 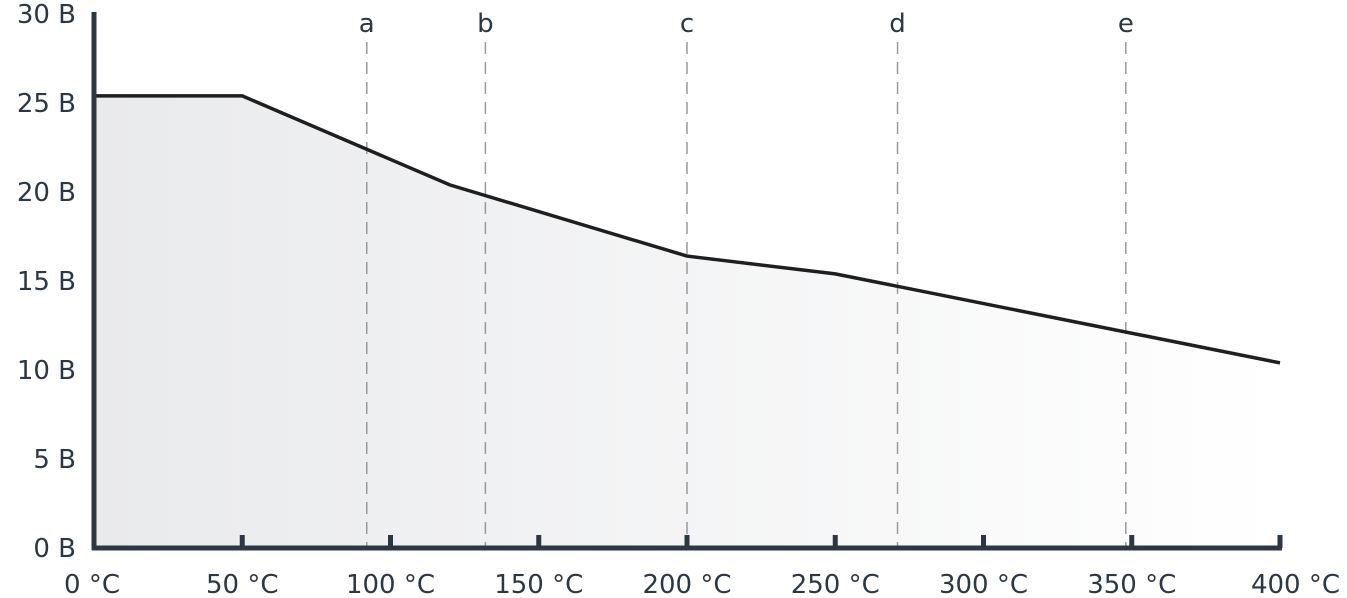 What do you see at coordinates (835, 584) in the screenshot?
I see `x-tick-label: 250 °C` at bounding box center [835, 584].